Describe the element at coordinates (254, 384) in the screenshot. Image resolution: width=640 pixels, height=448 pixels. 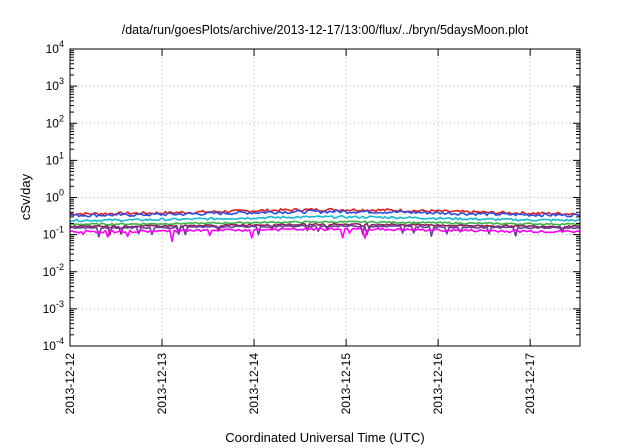
I see `x-tick-label: 2013-12-14` at that location.